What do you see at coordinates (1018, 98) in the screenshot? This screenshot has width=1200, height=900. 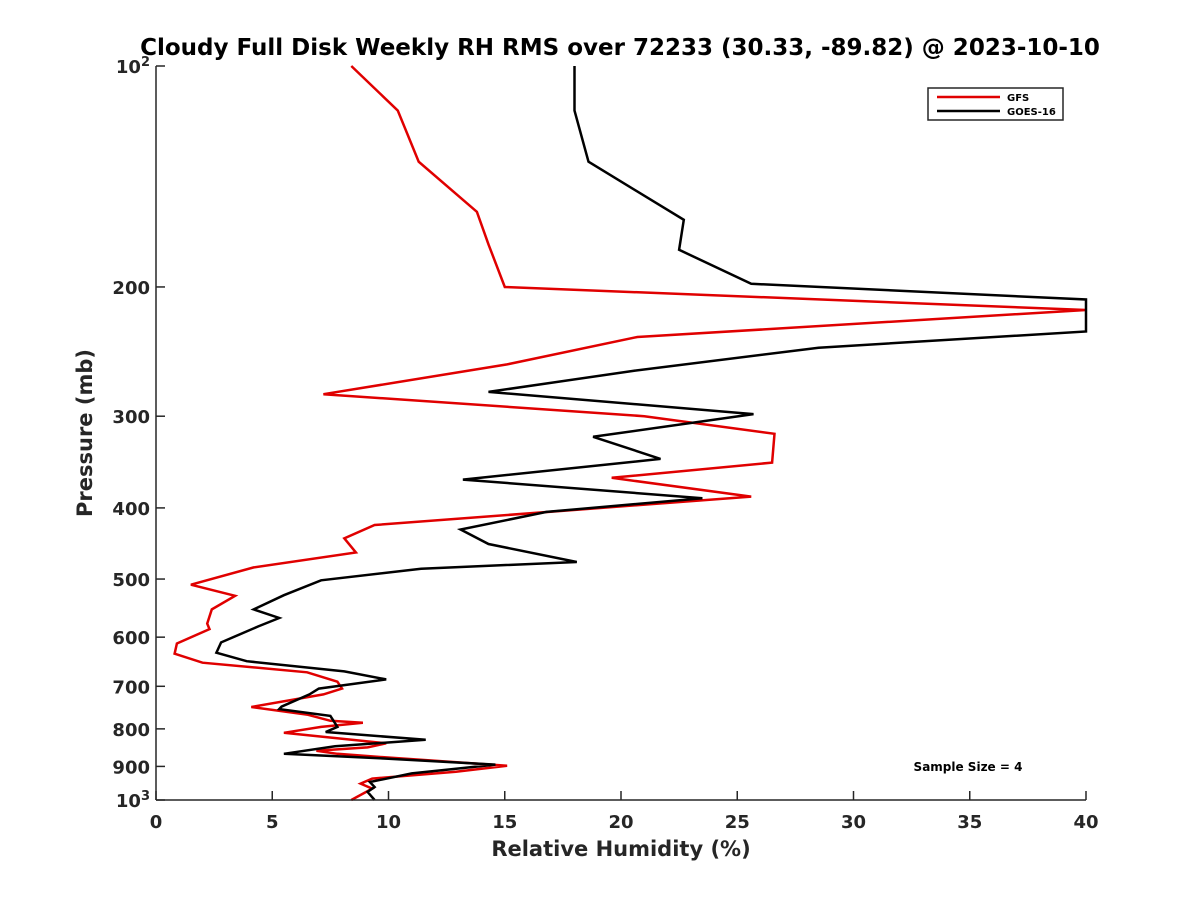 I see `legend-label-gfs: GFS` at bounding box center [1018, 98].